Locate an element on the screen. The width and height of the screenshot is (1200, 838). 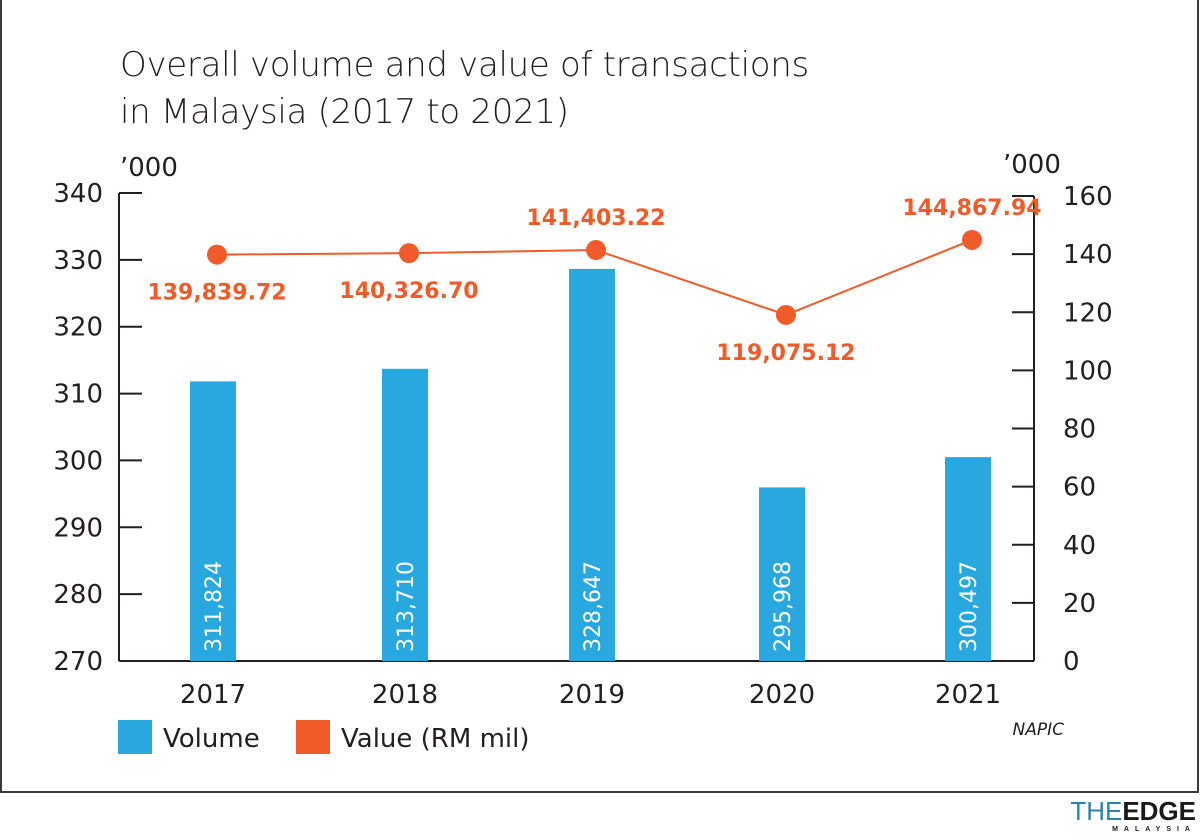
logo-wordmark: THE EDGE is located at coordinates (1133, 811).